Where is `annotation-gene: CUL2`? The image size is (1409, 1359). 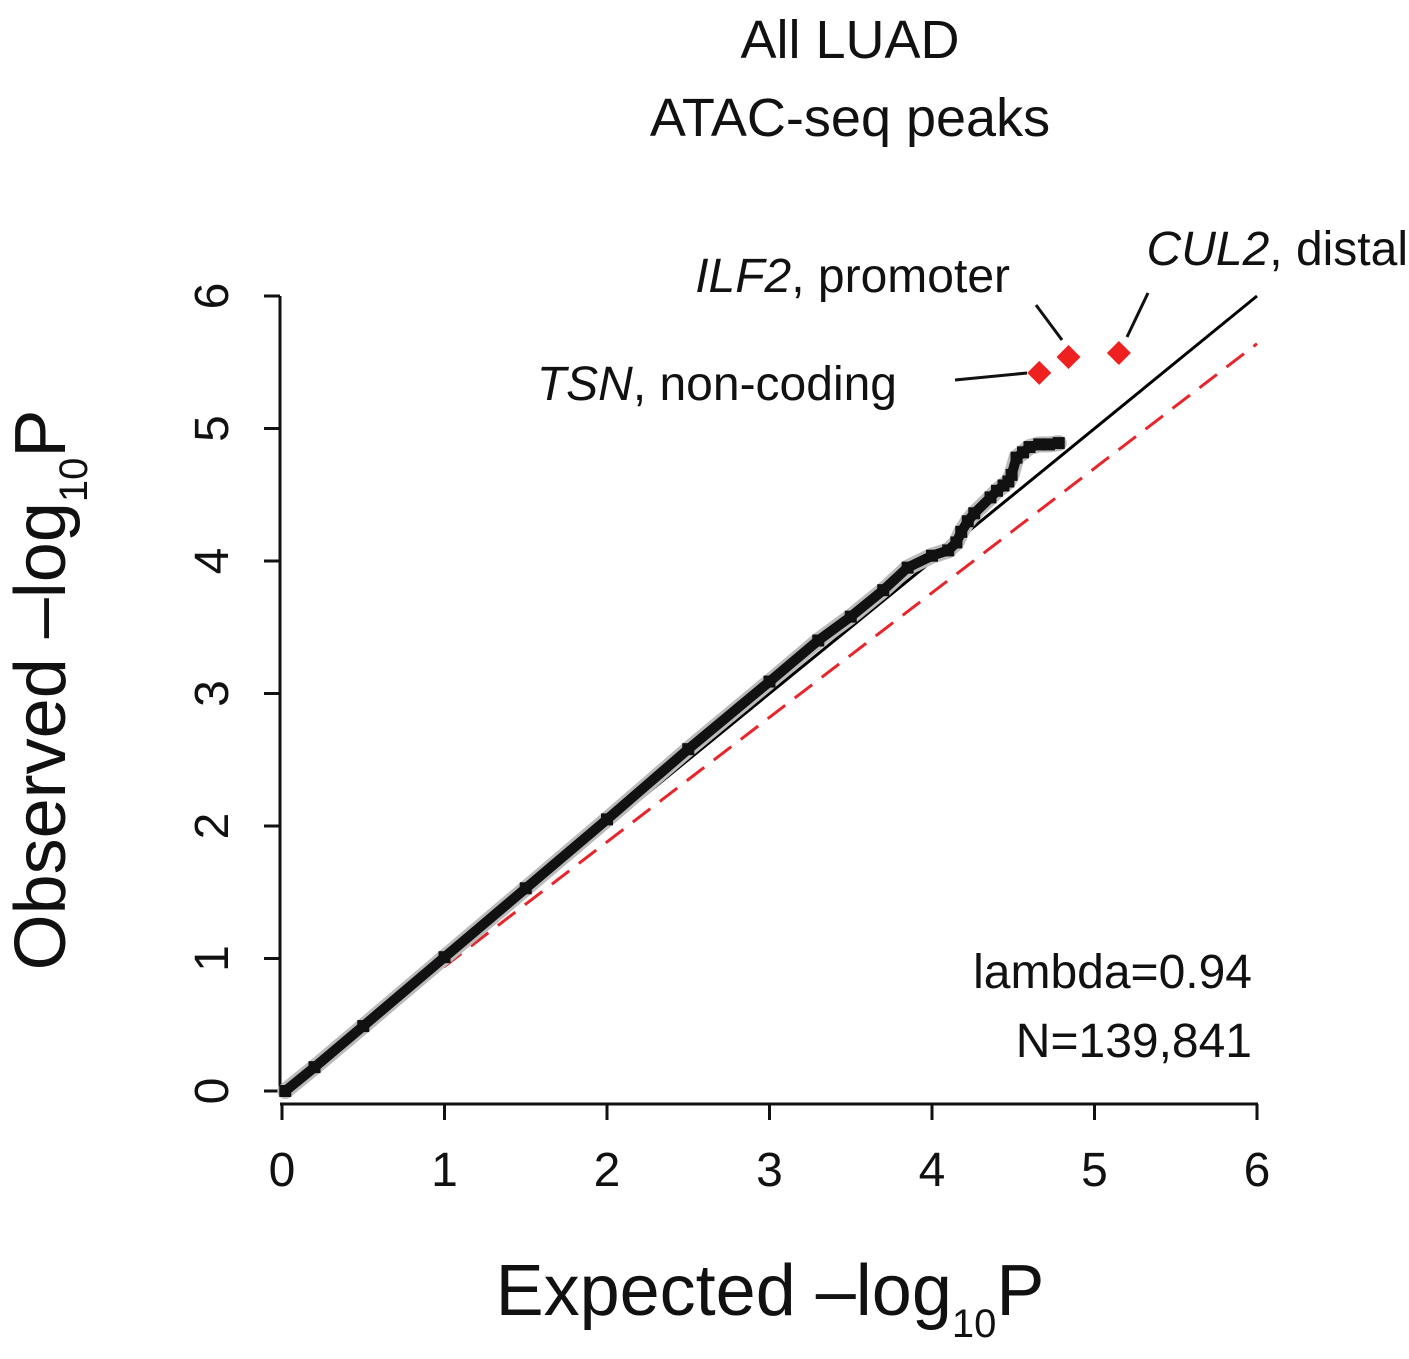 annotation-gene: CUL2 is located at coordinates (1208, 249).